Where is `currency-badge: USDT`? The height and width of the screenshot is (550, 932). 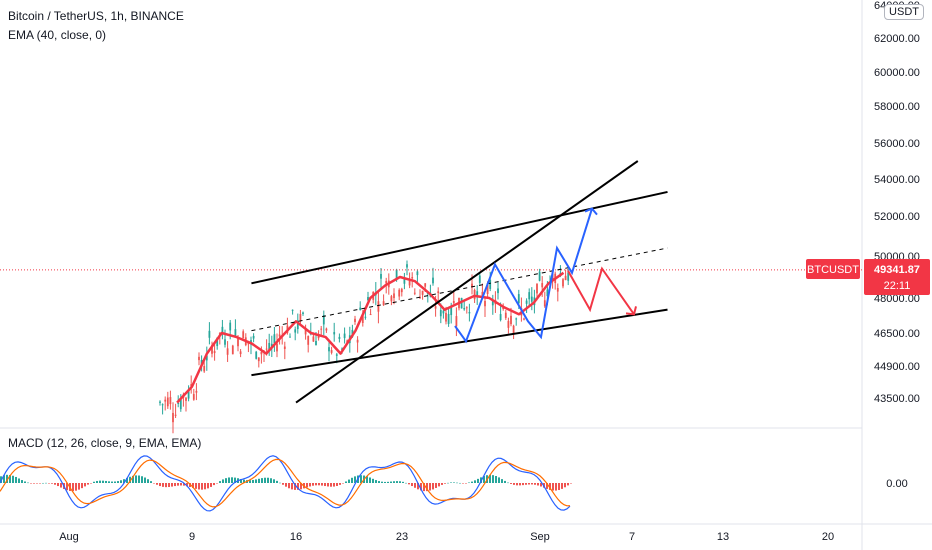 currency-badge: USDT is located at coordinates (904, 12).